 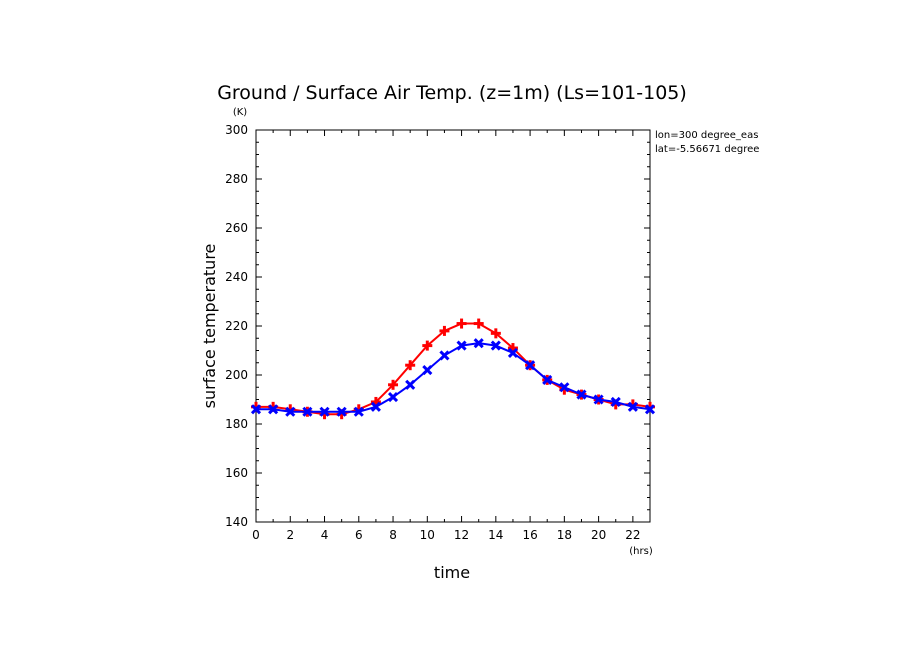 What do you see at coordinates (706, 135) in the screenshot?
I see `annotation-lon: lon=300 degree_eas` at bounding box center [706, 135].